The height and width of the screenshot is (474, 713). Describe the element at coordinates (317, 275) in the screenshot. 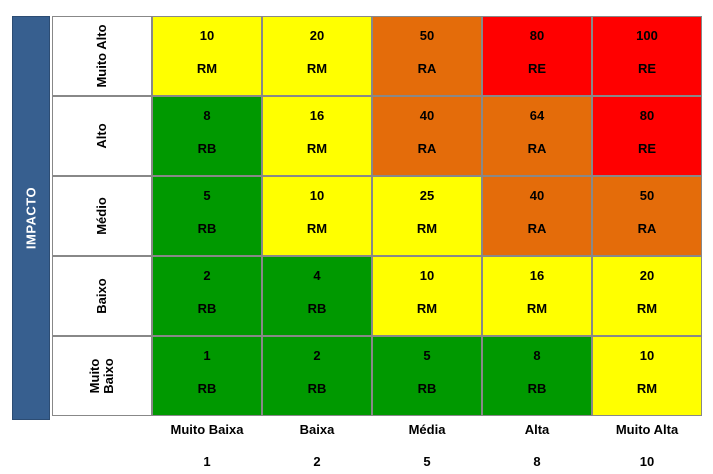

I see `risk-score: 4` at that location.